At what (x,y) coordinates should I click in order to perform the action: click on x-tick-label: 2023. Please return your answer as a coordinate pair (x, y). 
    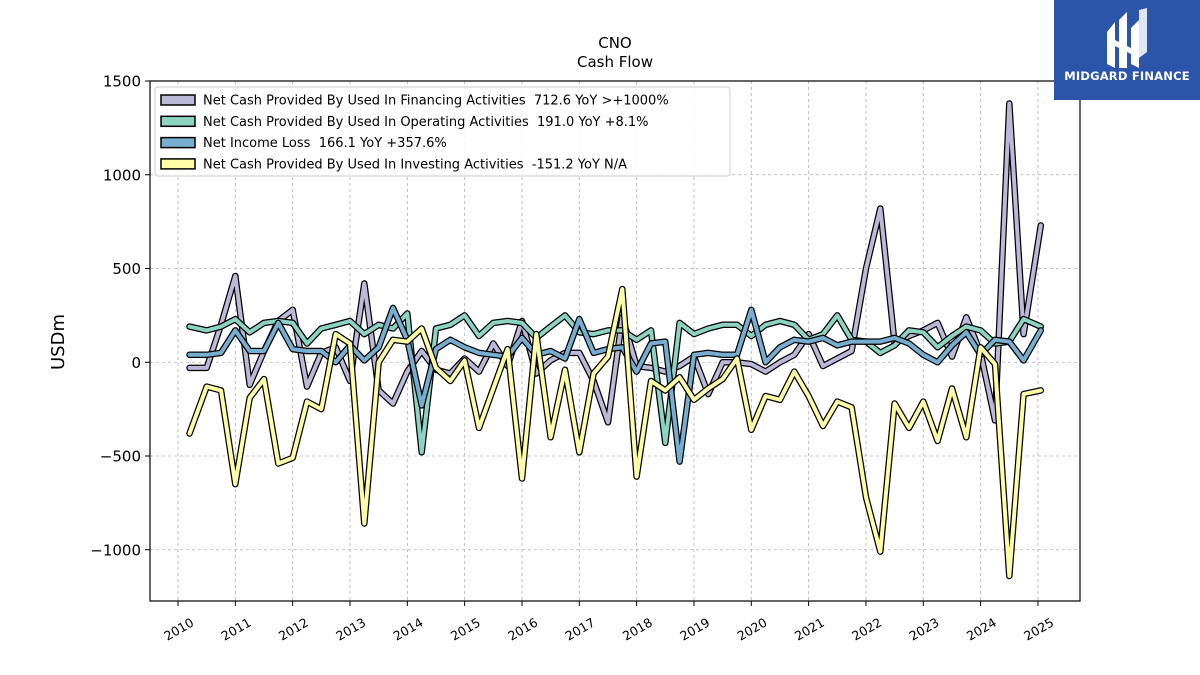
    Looking at the image, I should click on (924, 629).